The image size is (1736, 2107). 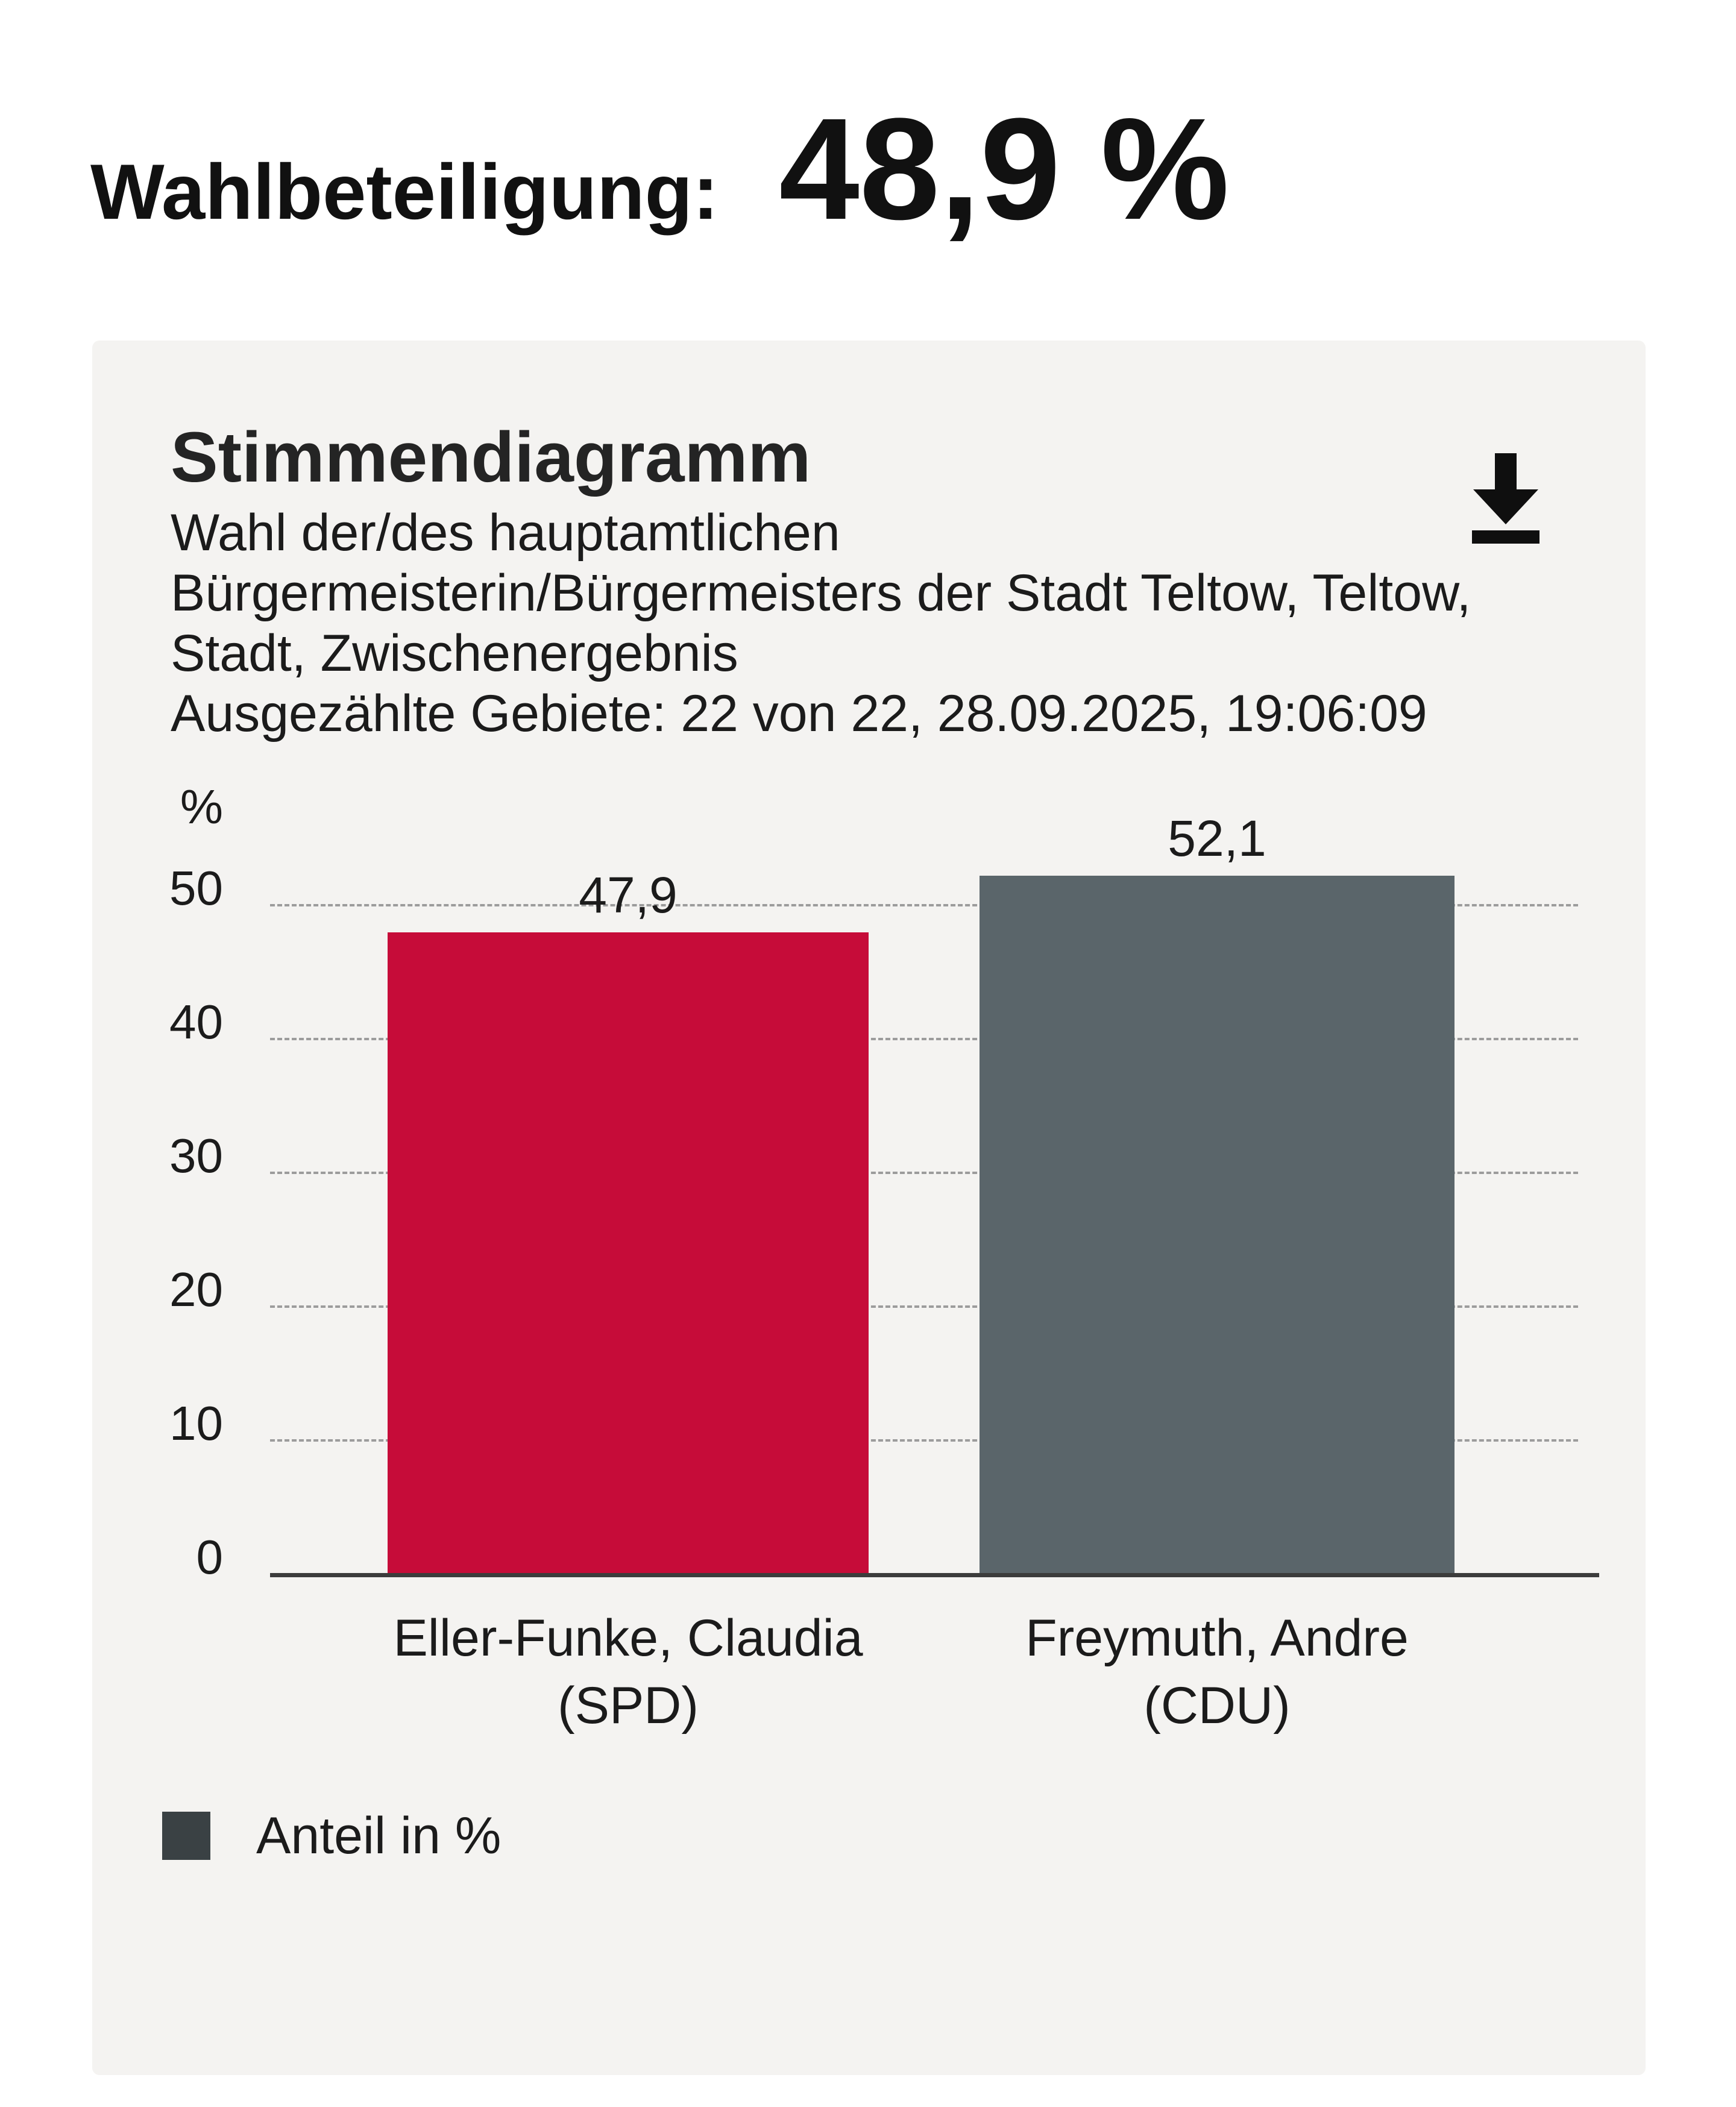 I want to click on legend-swatch, so click(x=186, y=1836).